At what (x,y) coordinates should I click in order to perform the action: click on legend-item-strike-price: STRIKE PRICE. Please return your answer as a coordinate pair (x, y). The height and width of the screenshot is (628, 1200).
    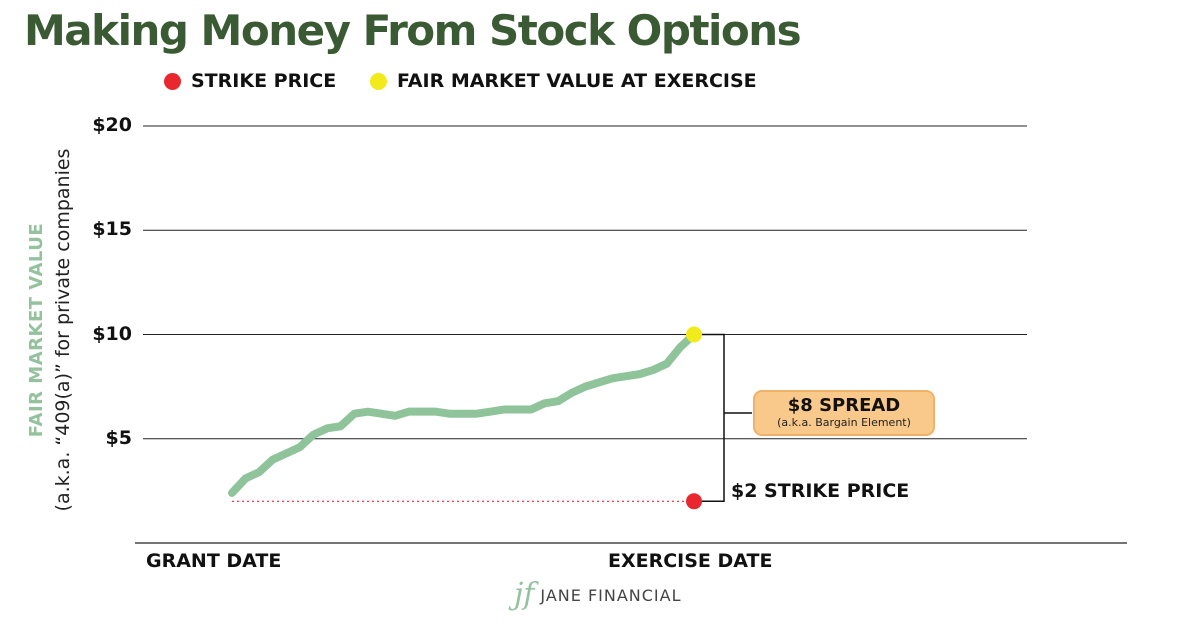
    Looking at the image, I should click on (250, 81).